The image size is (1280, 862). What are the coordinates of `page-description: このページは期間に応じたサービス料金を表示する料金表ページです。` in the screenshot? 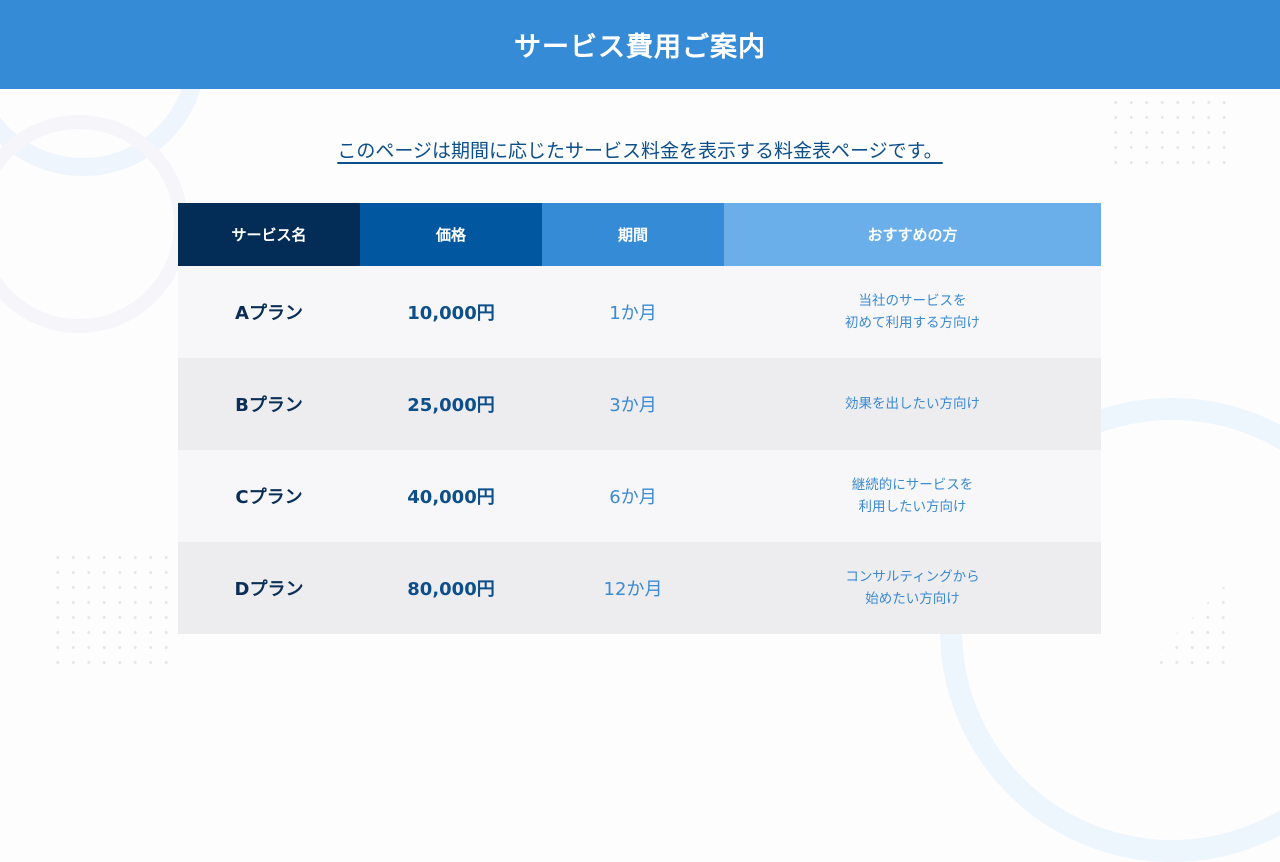 It's located at (640, 149).